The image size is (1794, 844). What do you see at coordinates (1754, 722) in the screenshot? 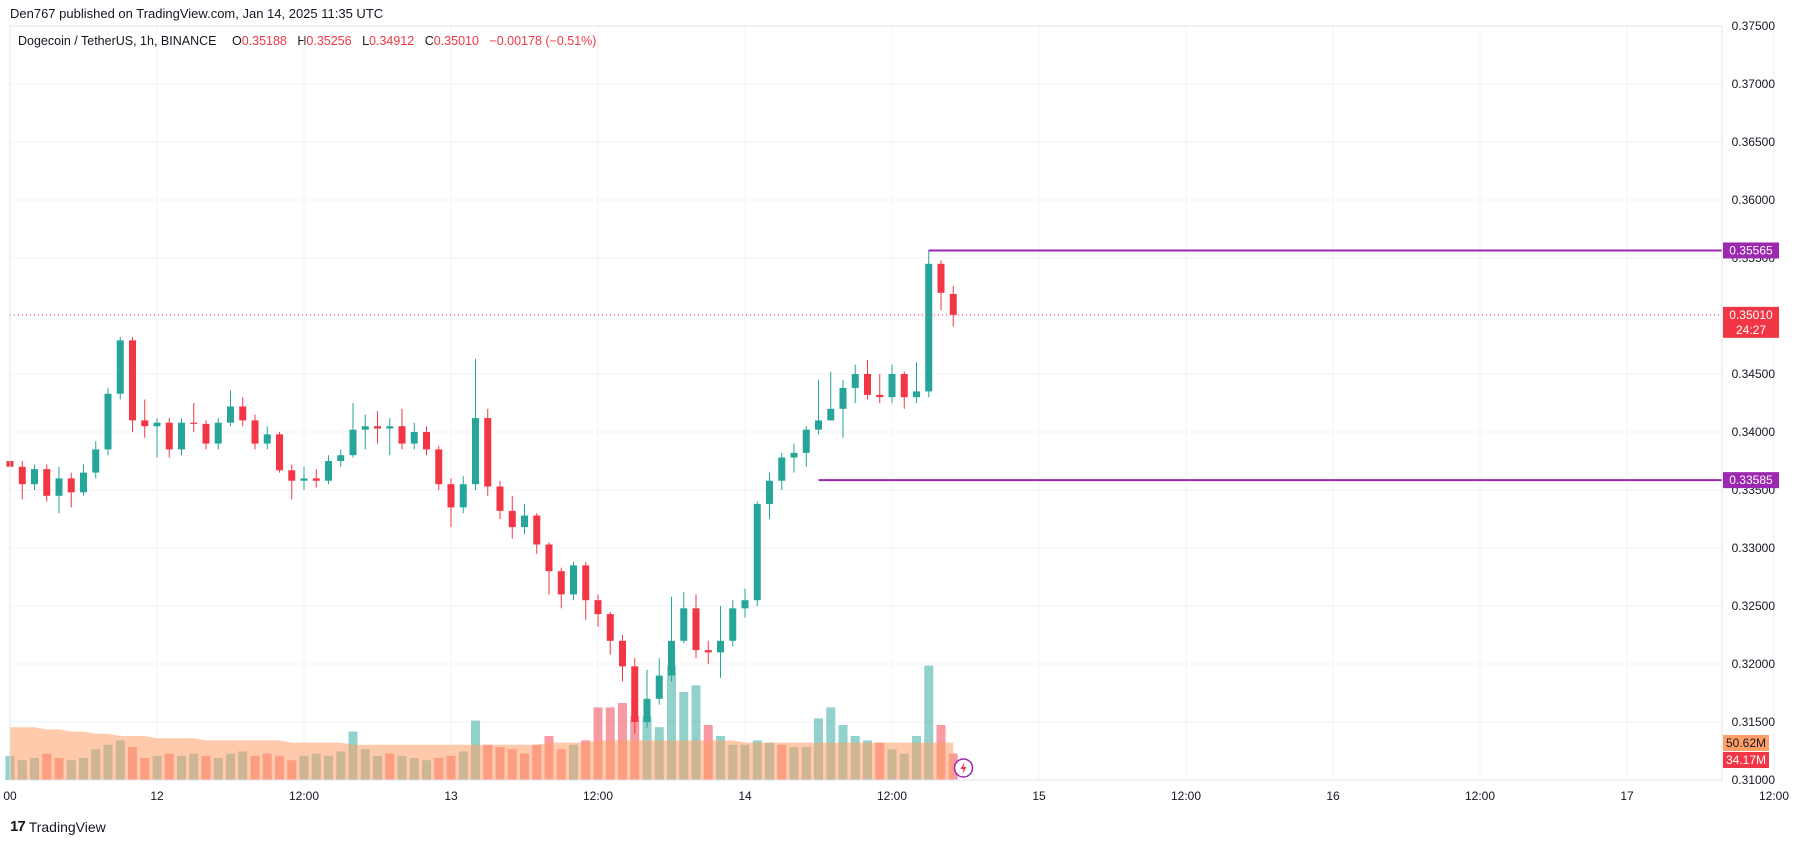
I see `y-tick-label: 0.31500` at bounding box center [1754, 722].